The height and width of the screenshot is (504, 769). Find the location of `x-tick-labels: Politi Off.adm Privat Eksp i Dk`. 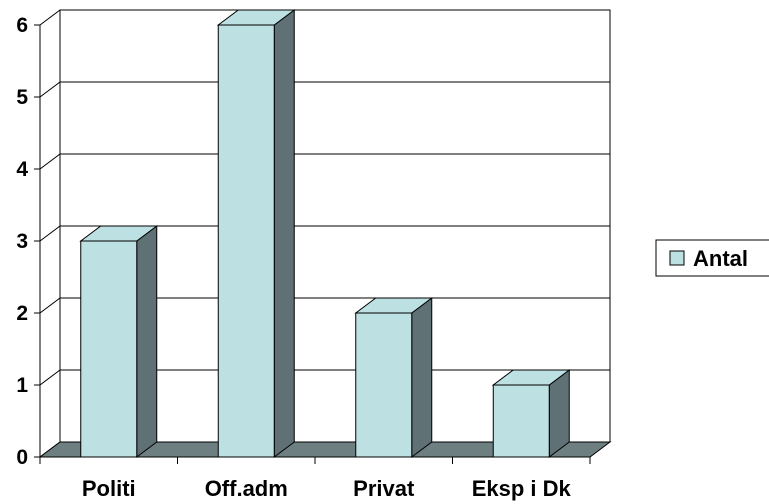

x-tick-labels: Politi Off.adm Privat Eksp i Dk is located at coordinates (327, 488).